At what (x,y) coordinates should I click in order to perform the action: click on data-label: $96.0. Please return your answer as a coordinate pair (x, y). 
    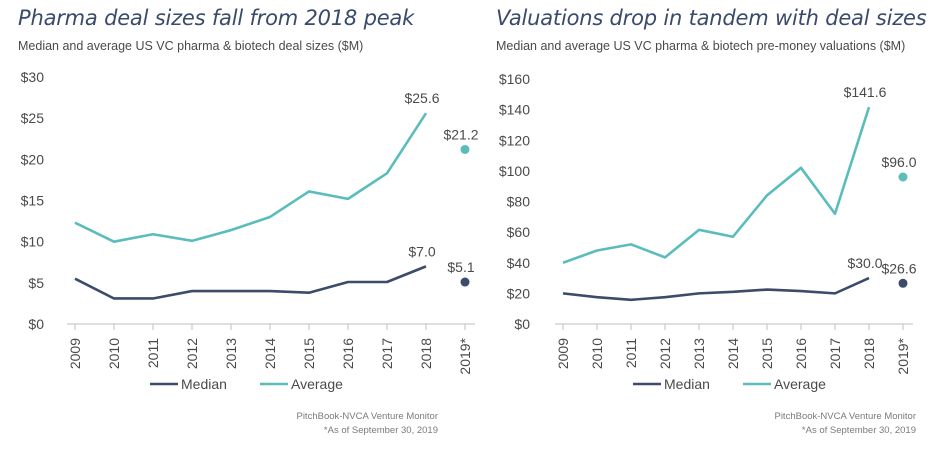
    Looking at the image, I should click on (898, 162).